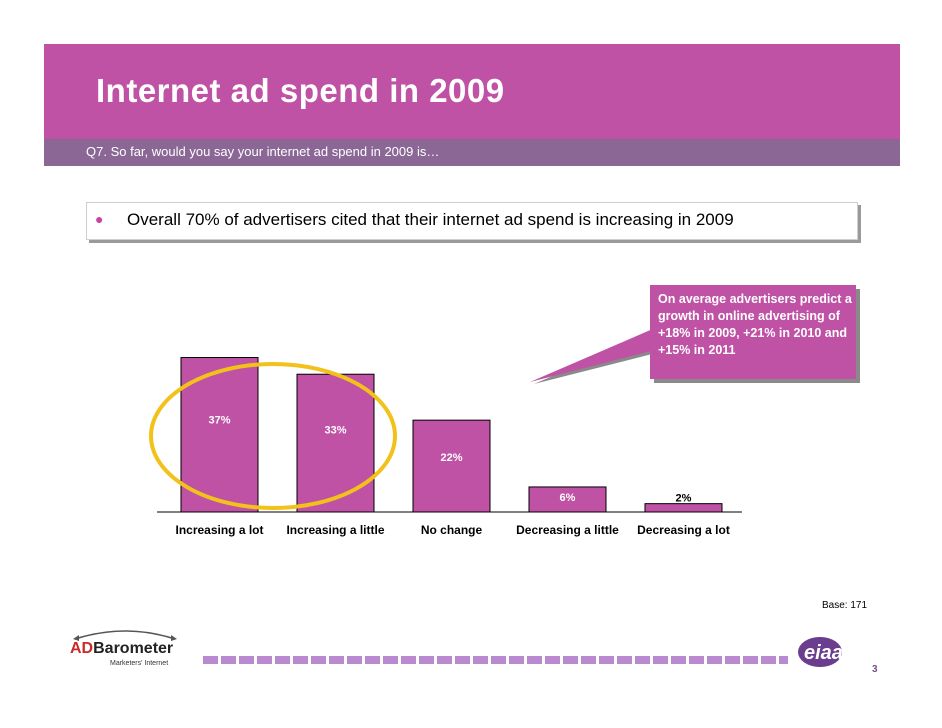 The width and height of the screenshot is (942, 728). Describe the element at coordinates (300, 90) in the screenshot. I see `page-title: Internet ad spend in 2009` at that location.